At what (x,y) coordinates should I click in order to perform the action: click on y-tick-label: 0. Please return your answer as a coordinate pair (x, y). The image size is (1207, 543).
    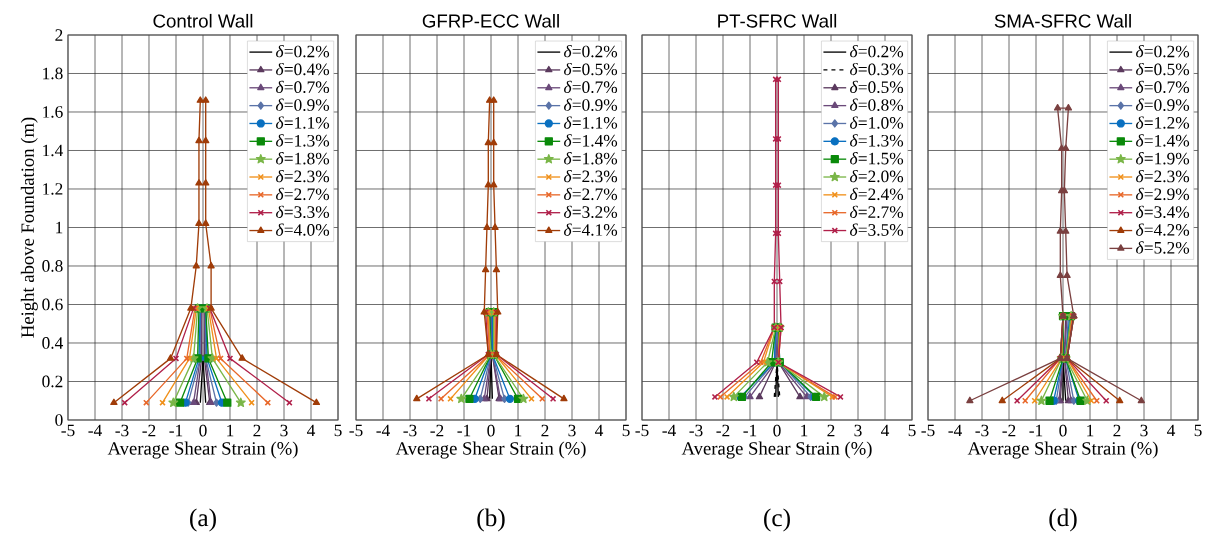
    Looking at the image, I should click on (59, 420).